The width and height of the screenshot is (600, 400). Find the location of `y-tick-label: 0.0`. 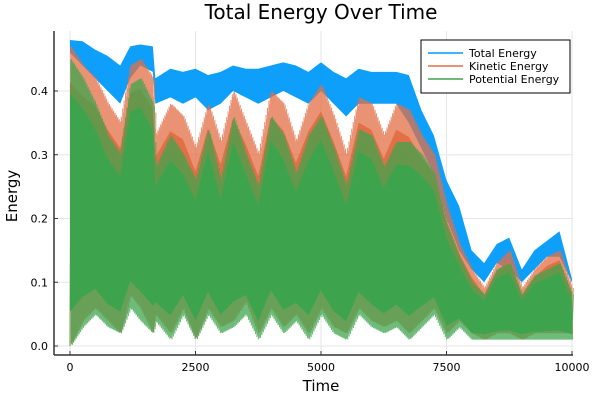

y-tick-label: 0.0 is located at coordinates (40, 346).